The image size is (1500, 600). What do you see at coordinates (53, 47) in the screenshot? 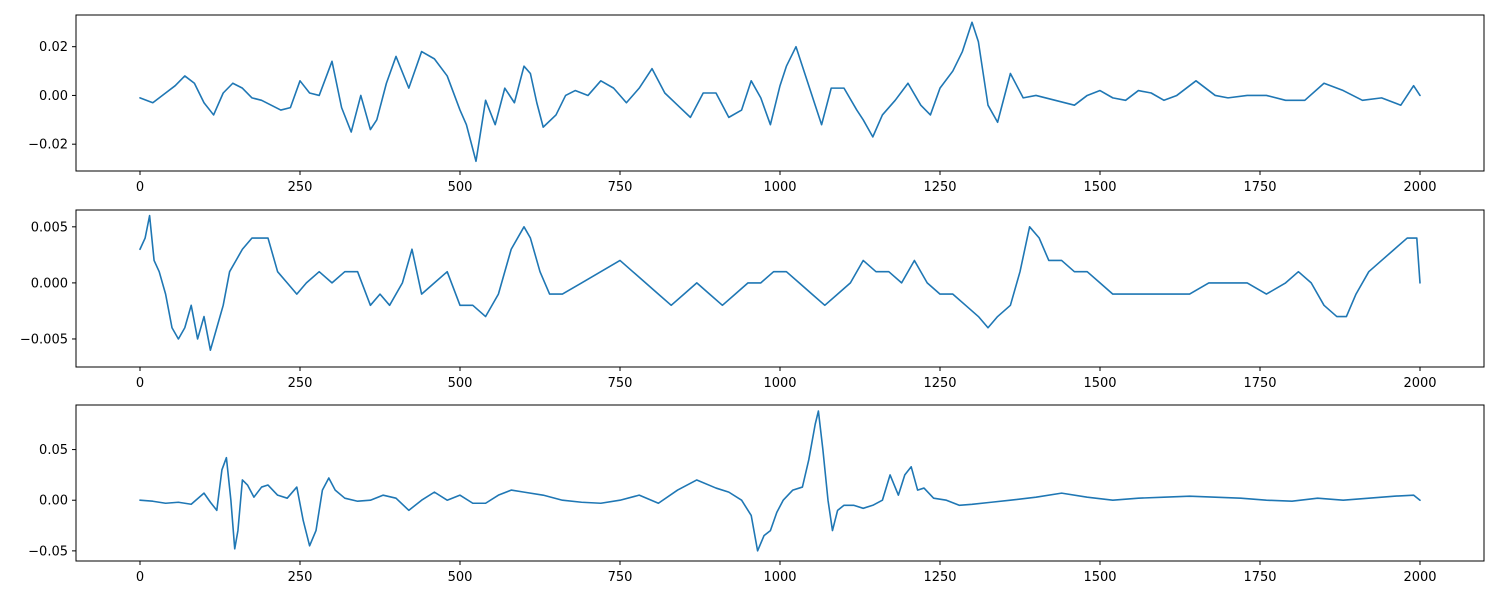
I see `y-tick-label: 0.02` at bounding box center [53, 47].